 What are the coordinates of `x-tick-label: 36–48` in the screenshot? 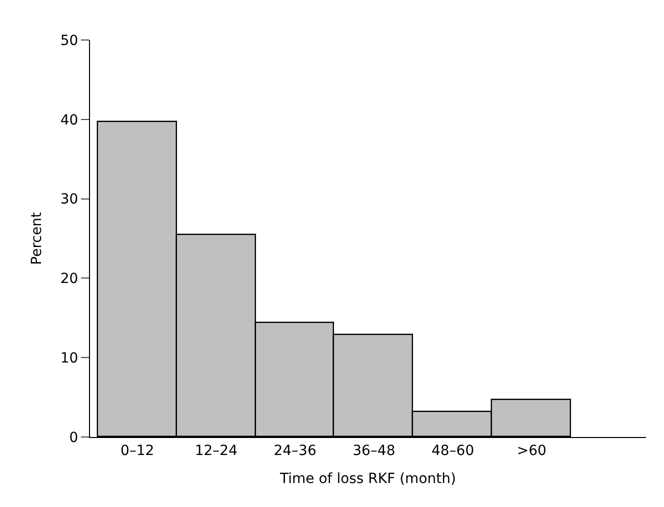 It's located at (374, 450).